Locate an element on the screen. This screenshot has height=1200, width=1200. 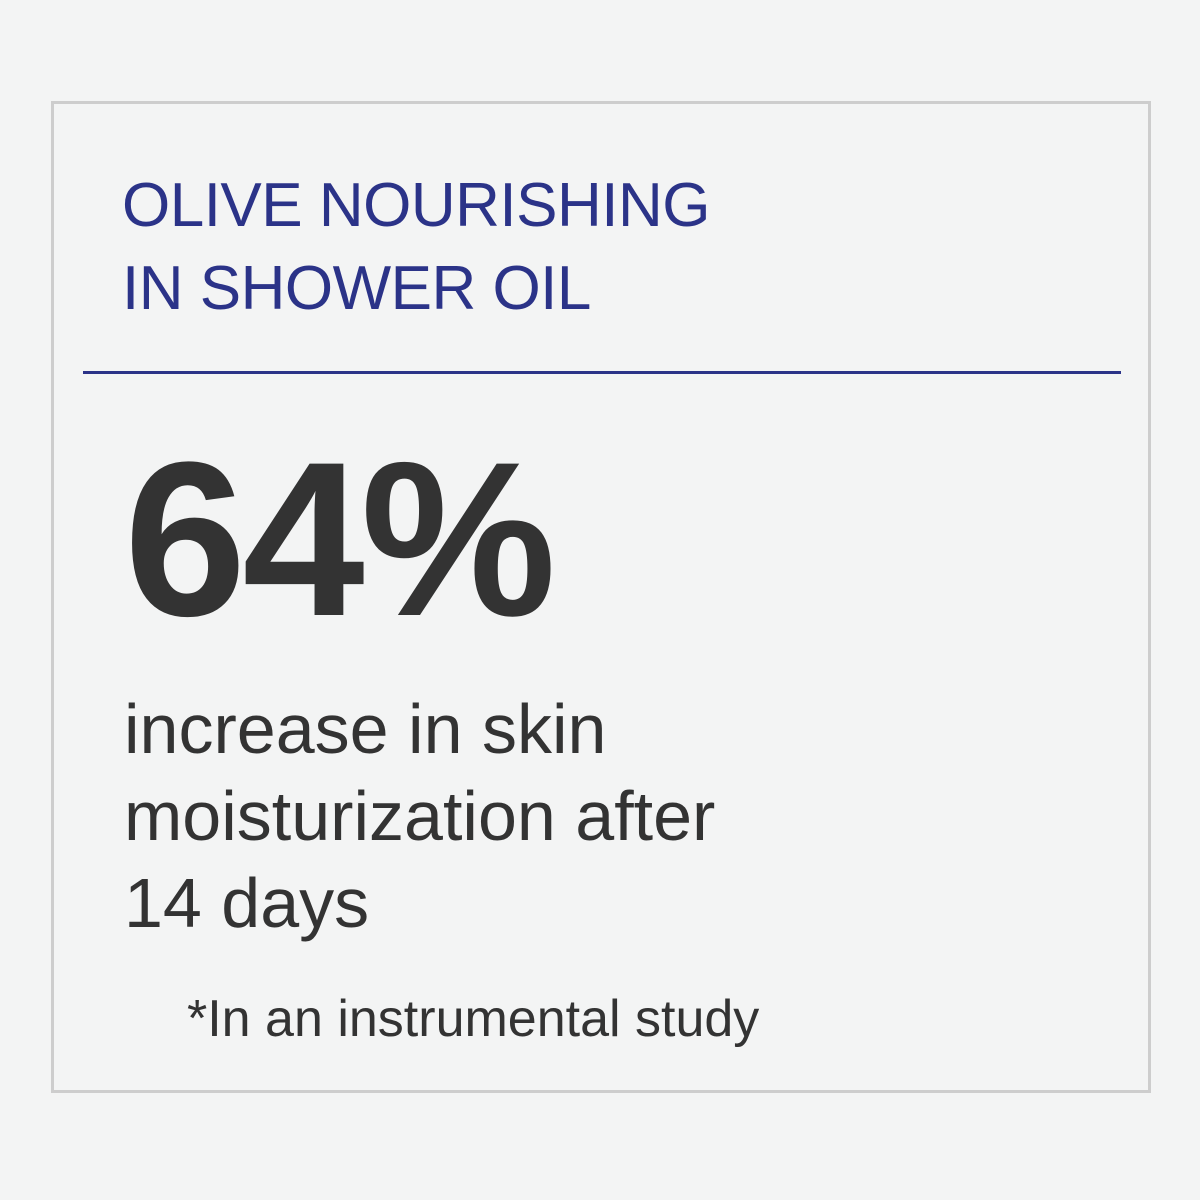
product-title-line-2: IN SHOWER OIL is located at coordinates (356, 288).